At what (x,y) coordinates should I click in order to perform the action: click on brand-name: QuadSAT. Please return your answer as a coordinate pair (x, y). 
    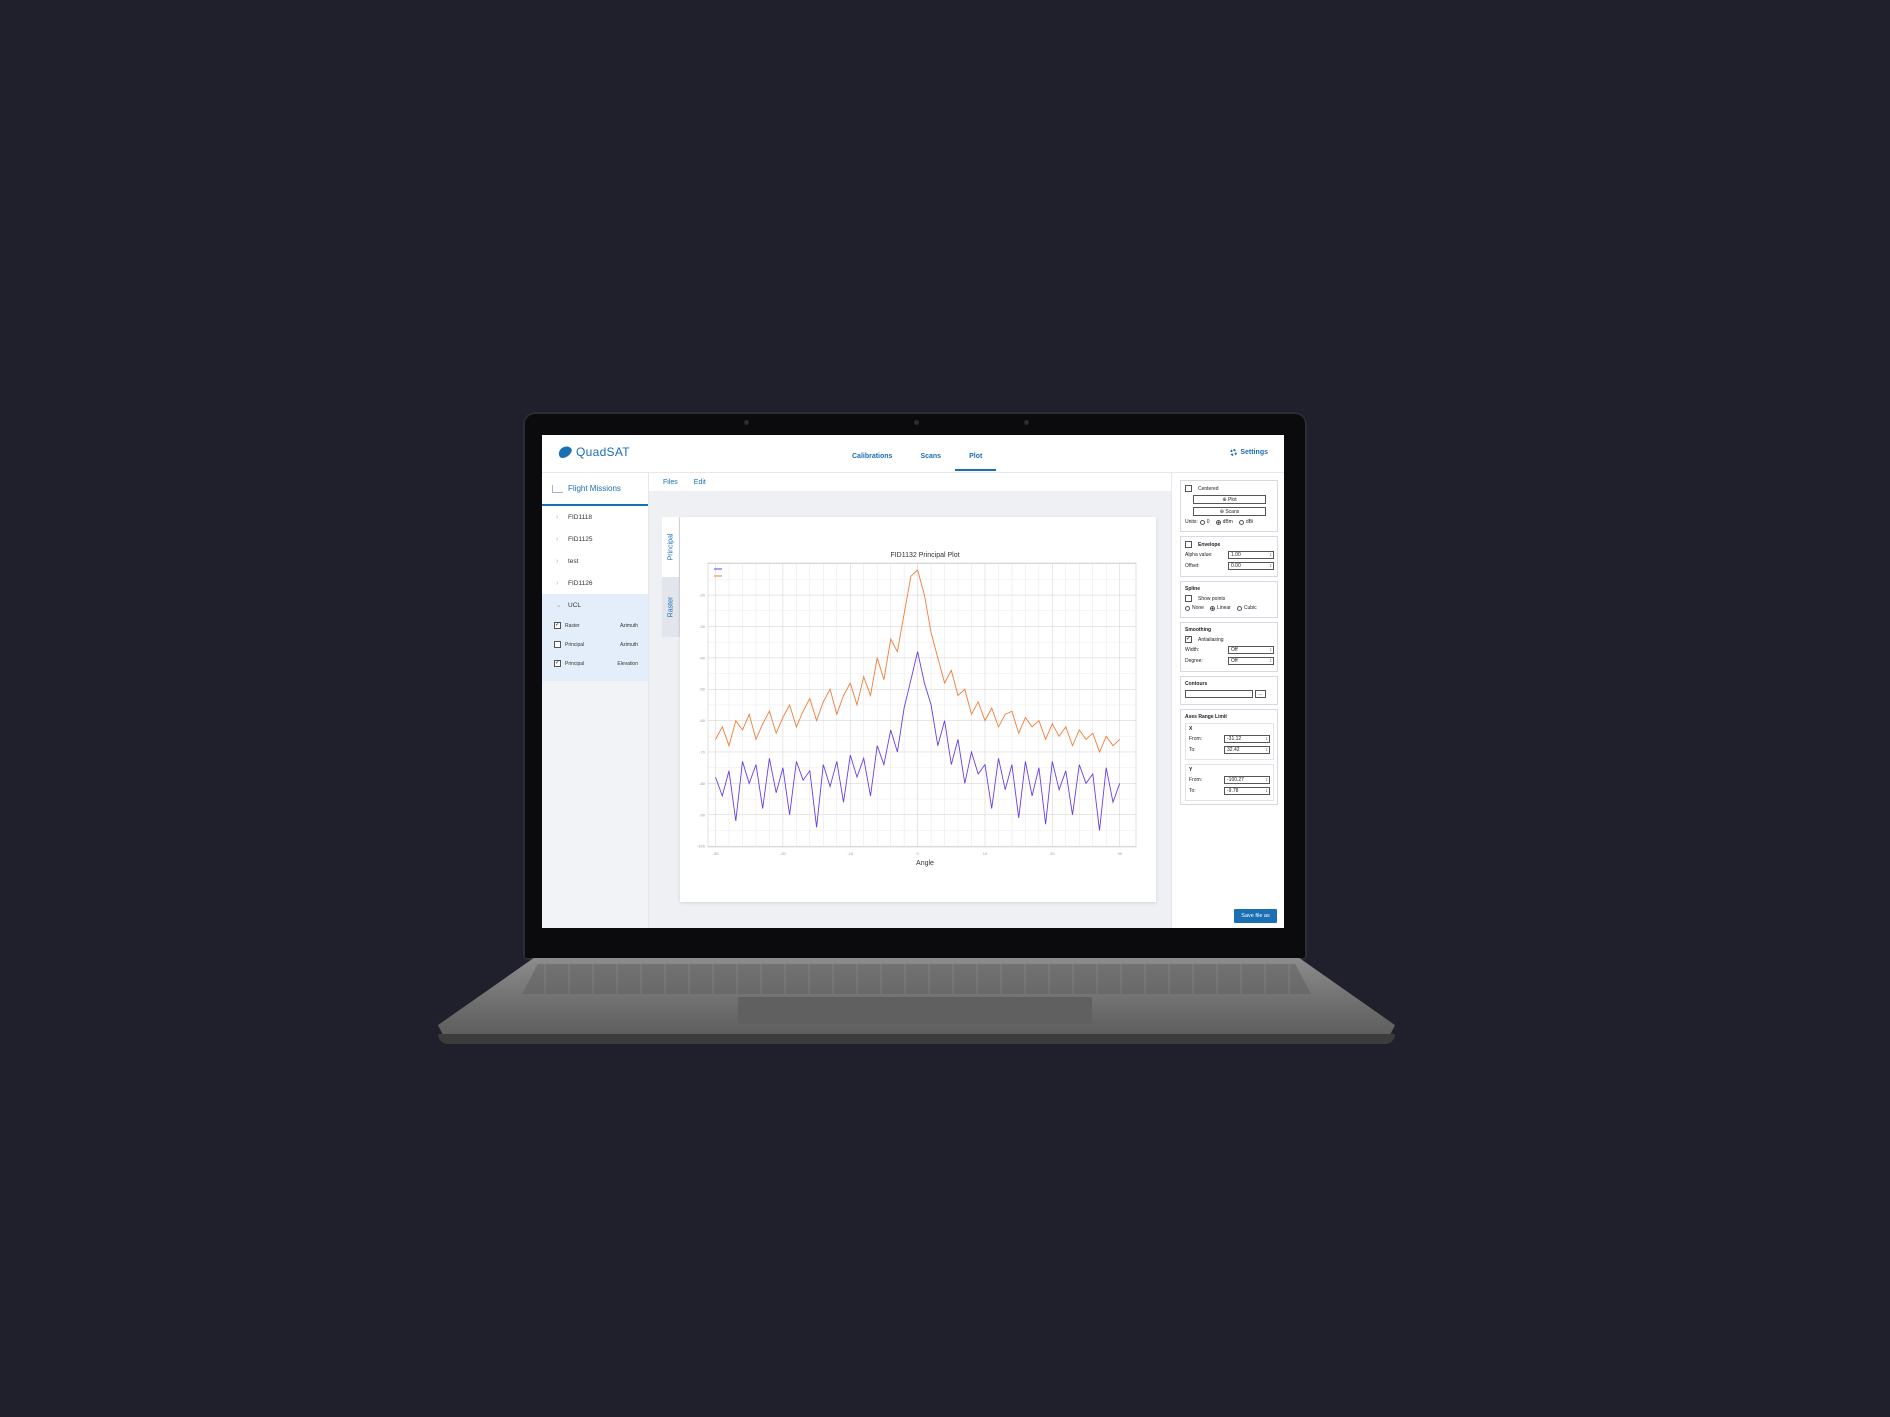
    Looking at the image, I should click on (603, 452).